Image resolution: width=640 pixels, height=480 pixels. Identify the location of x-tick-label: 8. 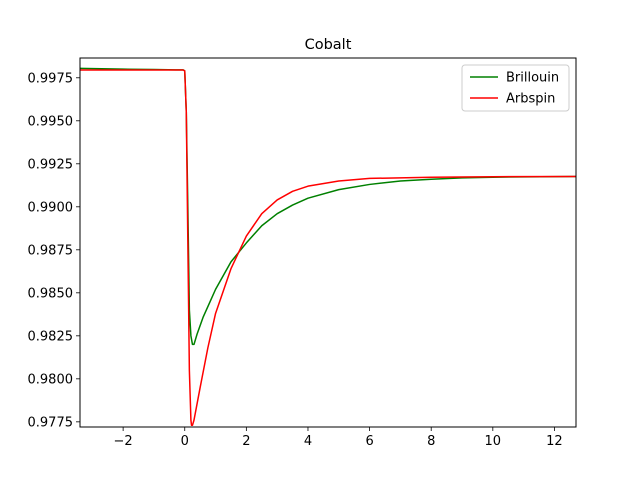
(431, 441).